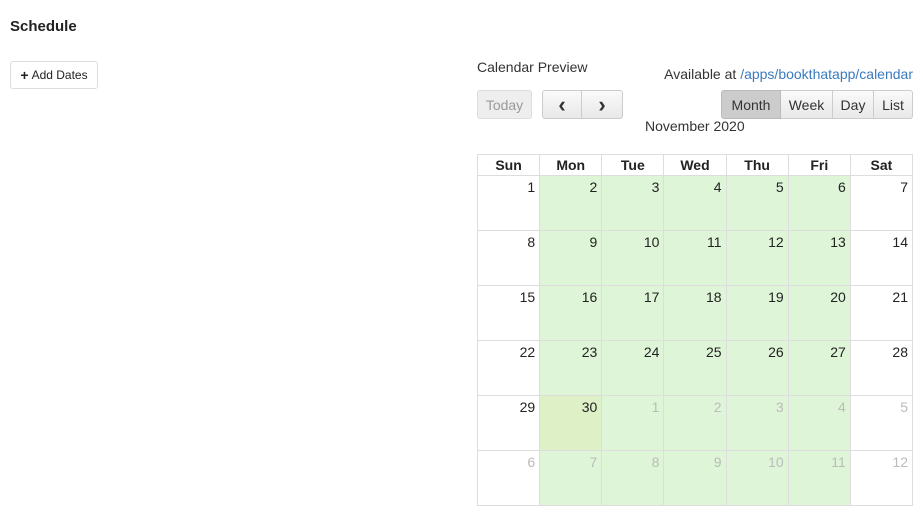  Describe the element at coordinates (508, 165) in the screenshot. I see `weekday-header: Sun` at that location.